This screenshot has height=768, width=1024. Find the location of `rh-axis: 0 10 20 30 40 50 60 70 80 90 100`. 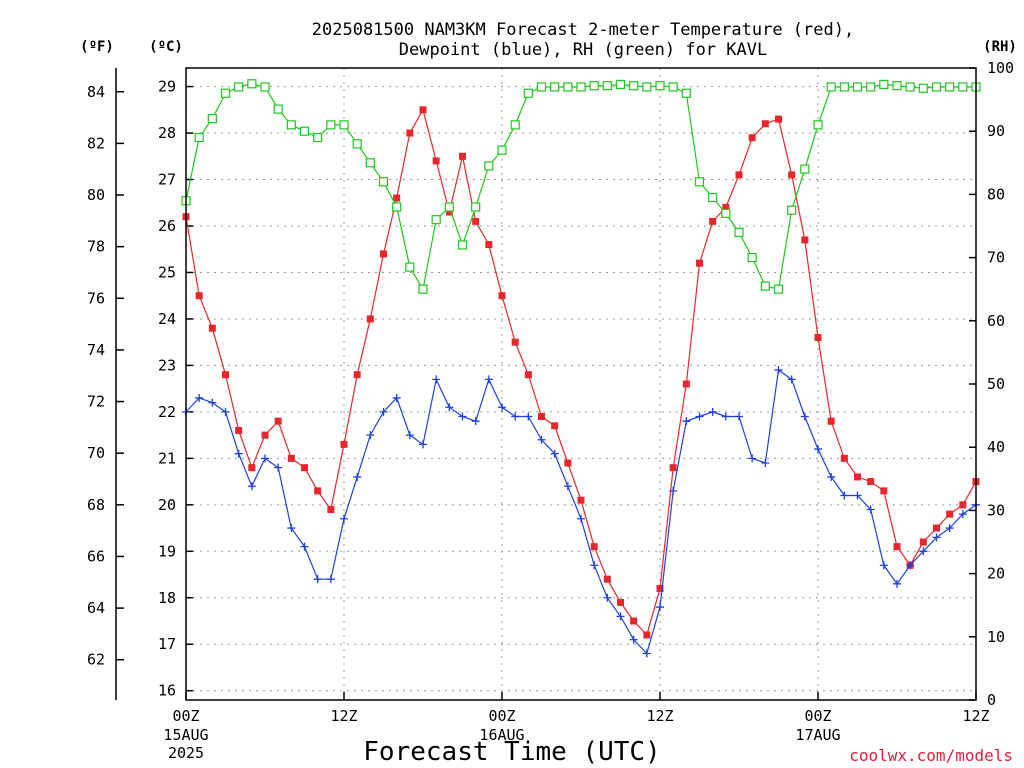

rh-axis: 0 10 20 30 40 50 60 70 80 90 100 is located at coordinates (991, 384).